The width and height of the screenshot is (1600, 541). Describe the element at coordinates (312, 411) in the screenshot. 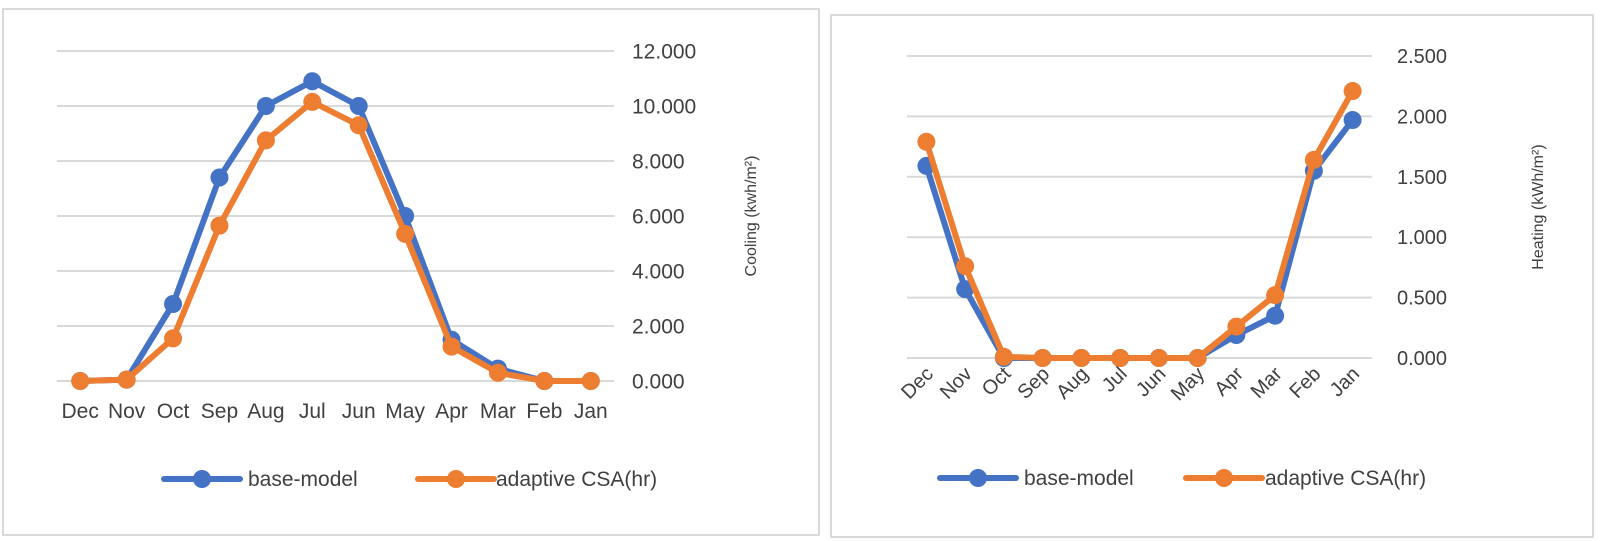

I see `cooling-x-tick-label: Jul` at that location.